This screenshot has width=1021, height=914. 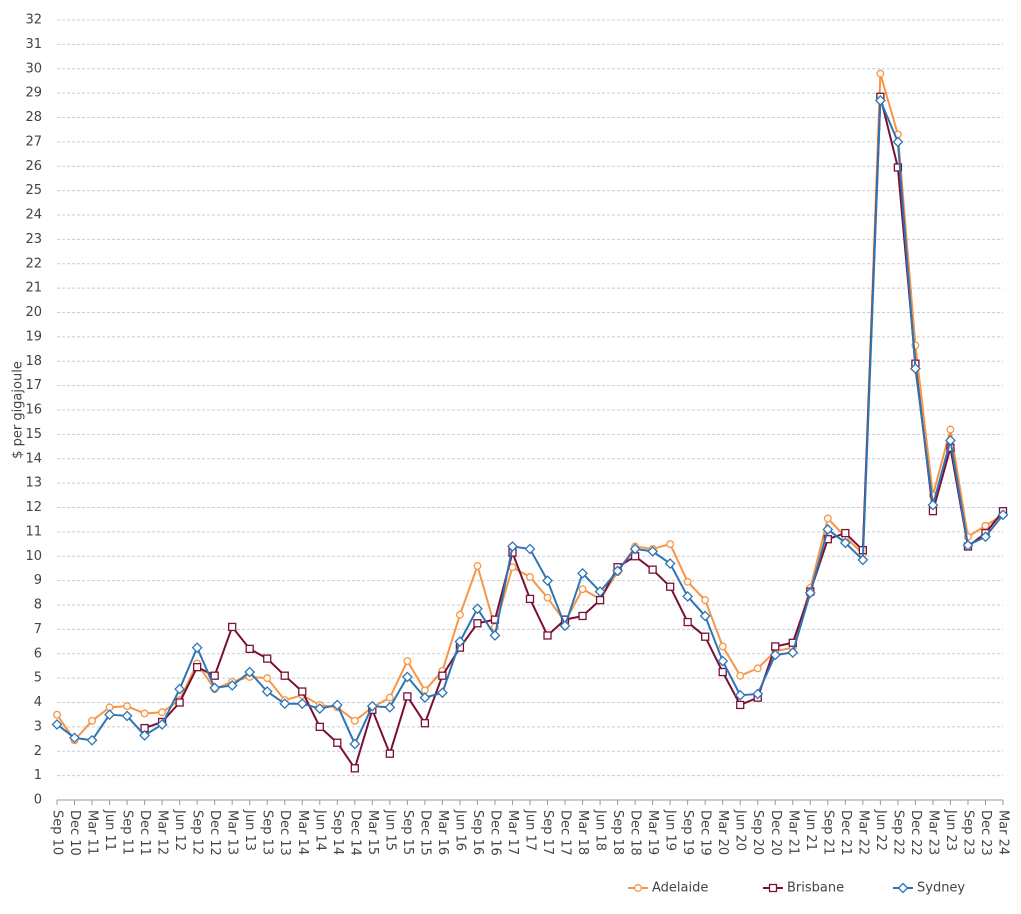 What do you see at coordinates (372, 832) in the screenshot?
I see `x-tick-label: Mar 15` at bounding box center [372, 832].